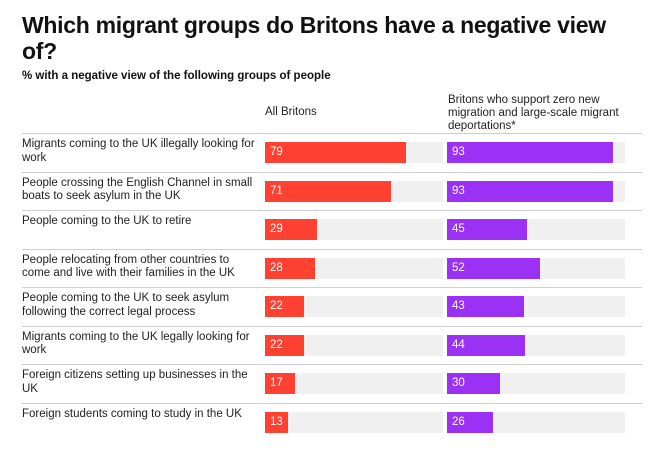  What do you see at coordinates (354, 422) in the screenshot?
I see `bar-track: 13` at bounding box center [354, 422].